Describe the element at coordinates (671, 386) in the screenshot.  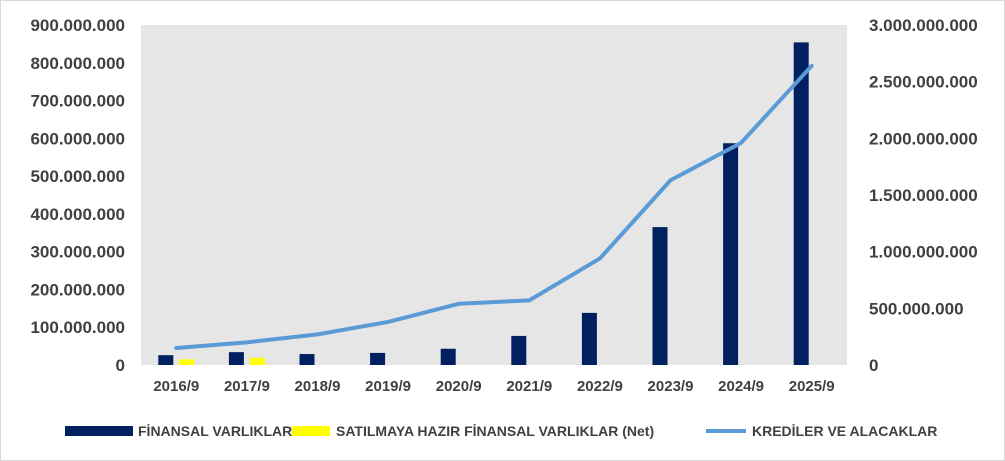
I see `x-tick-label: 2023/9` at that location.